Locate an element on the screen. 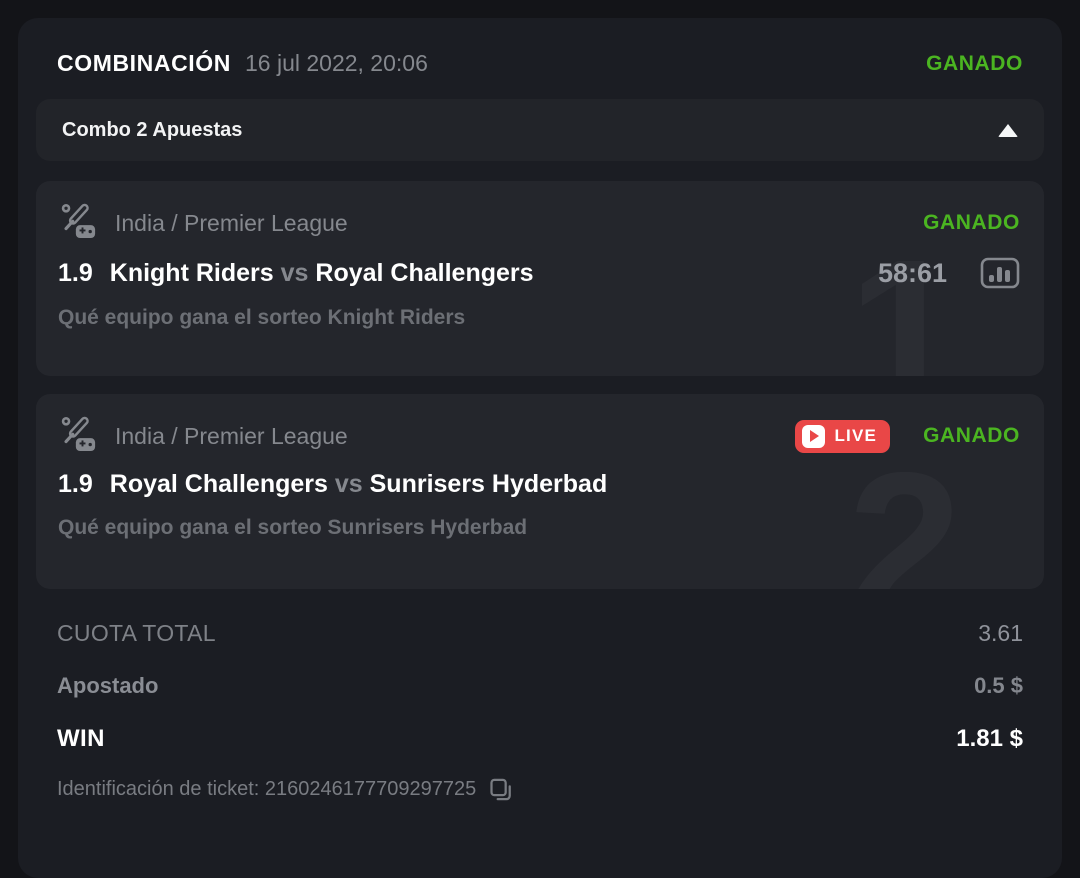  combo-toggle-bar: Combo 2 Apuestas is located at coordinates (540, 130).